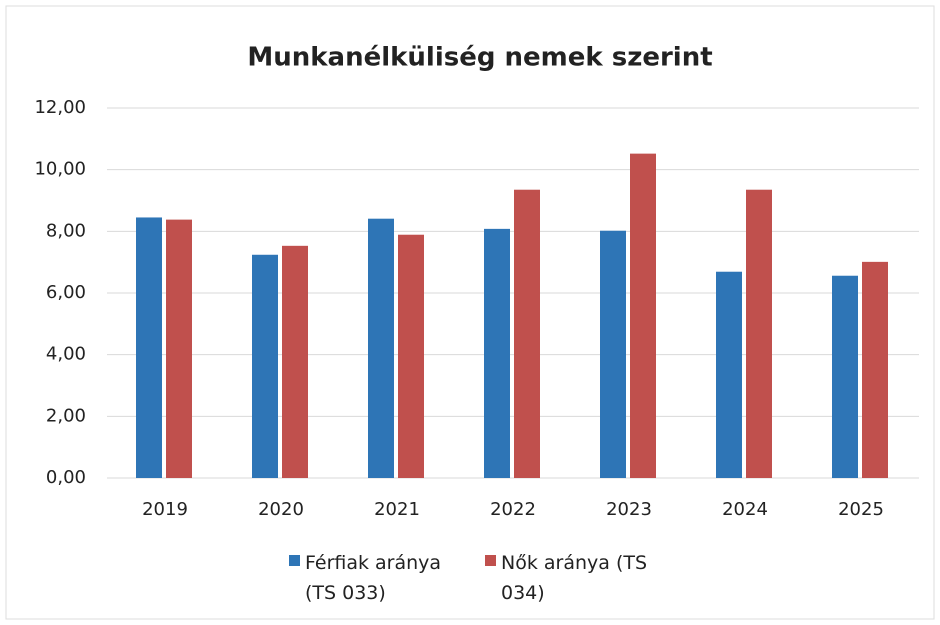 The height and width of the screenshot is (625, 940). I want to click on legend-label: Nők aránya (TS 034), so click(574, 578).